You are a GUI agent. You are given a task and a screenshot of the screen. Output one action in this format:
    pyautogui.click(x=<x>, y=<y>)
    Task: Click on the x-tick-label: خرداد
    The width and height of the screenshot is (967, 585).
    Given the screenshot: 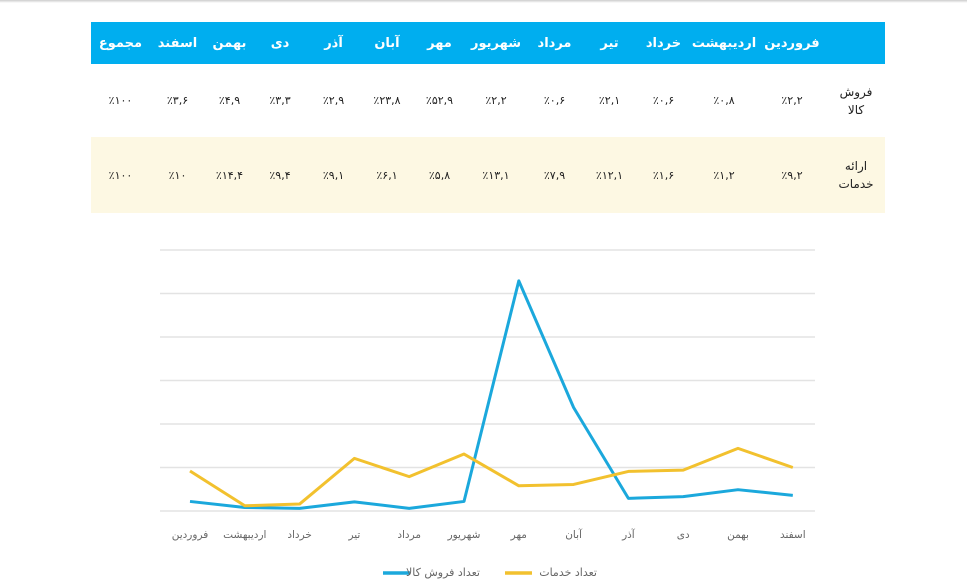 What is the action you would take?
    pyautogui.click(x=299, y=535)
    